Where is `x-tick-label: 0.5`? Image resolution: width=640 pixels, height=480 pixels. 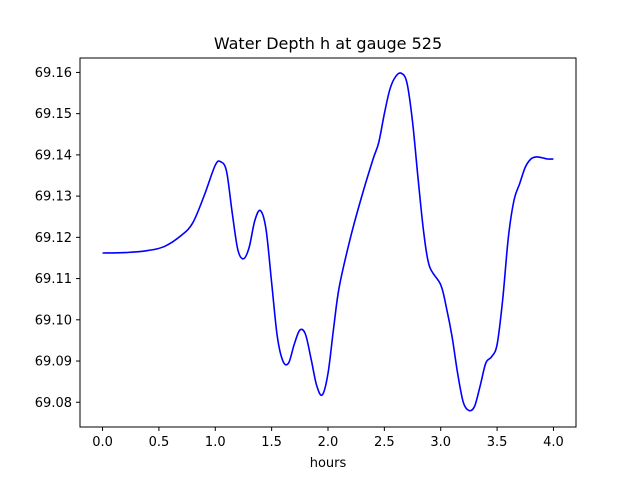 x-tick-label: 0.5 is located at coordinates (159, 442).